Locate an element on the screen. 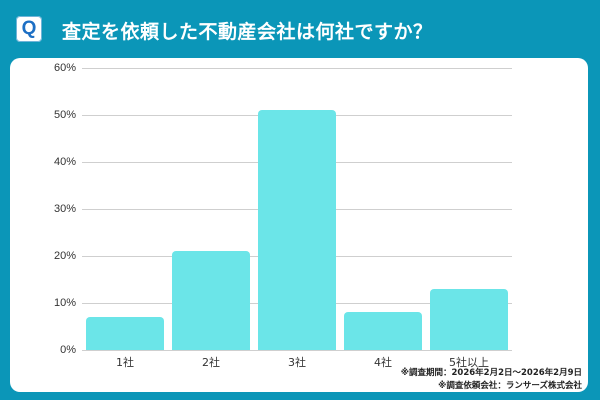 The image size is (600, 400). survey-period-note: ※調査期間：2026年2月2日〜2026年2月9日 is located at coordinates (491, 373).